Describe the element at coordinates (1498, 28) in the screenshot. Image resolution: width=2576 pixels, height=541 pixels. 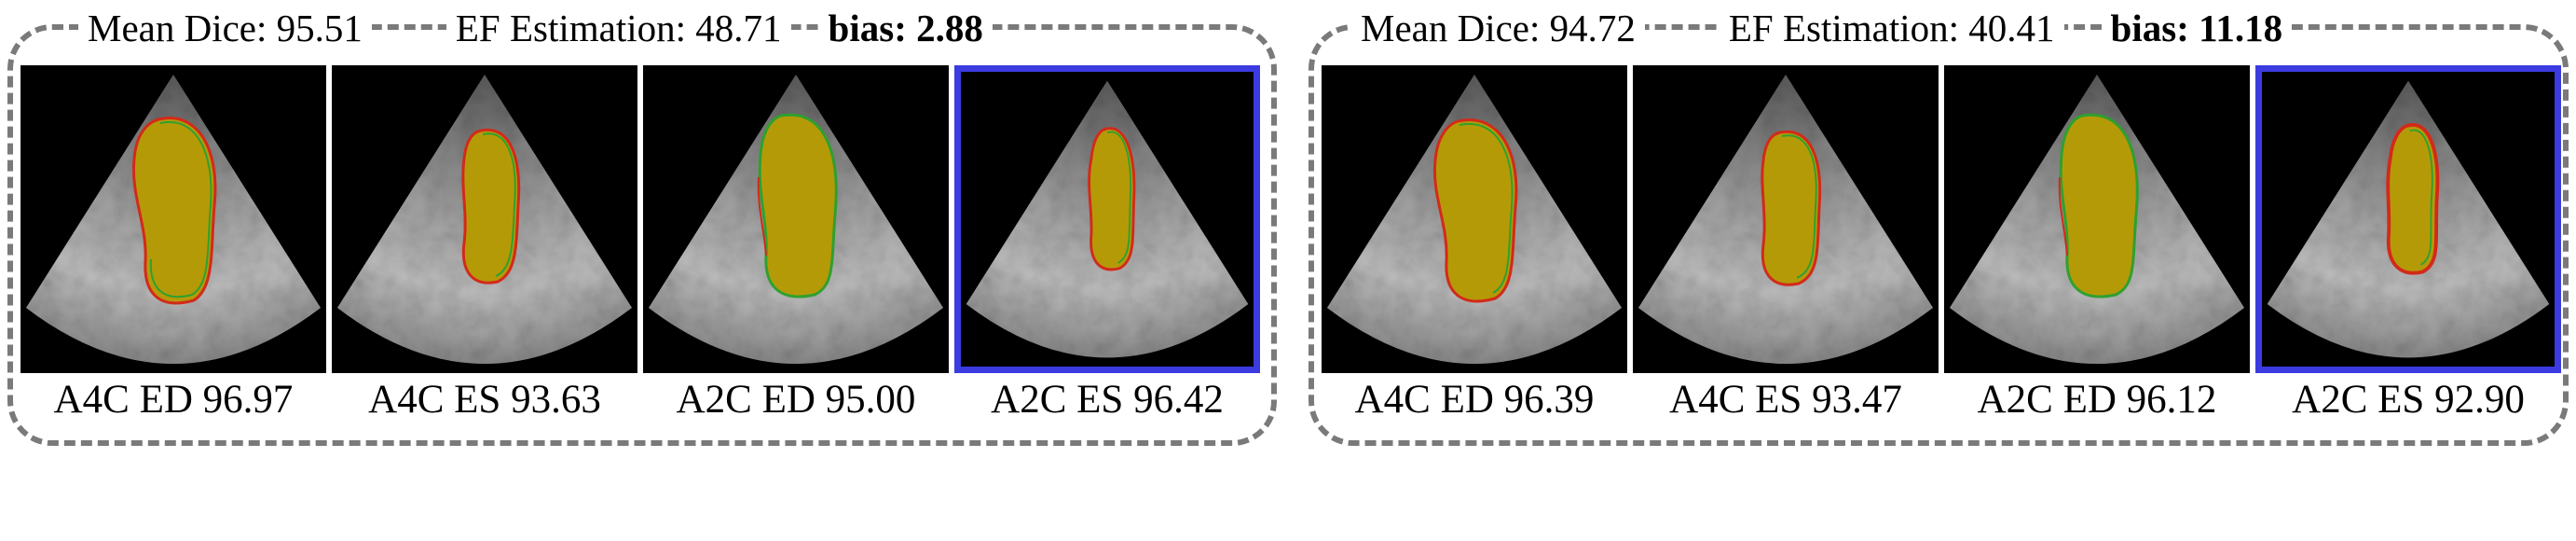
I see `mean-dice-label: Mean Dice: 94.72` at that location.